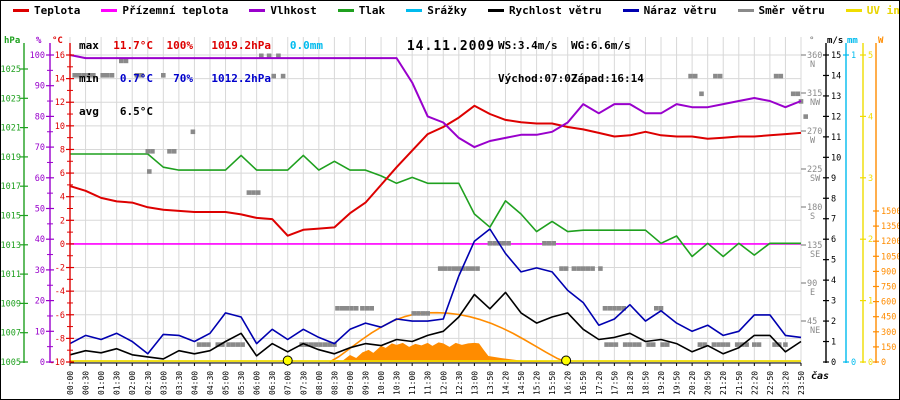 The image size is (900, 400). Describe the element at coordinates (86, 383) in the screenshot. I see `x-tick-label: 00:30` at that location.